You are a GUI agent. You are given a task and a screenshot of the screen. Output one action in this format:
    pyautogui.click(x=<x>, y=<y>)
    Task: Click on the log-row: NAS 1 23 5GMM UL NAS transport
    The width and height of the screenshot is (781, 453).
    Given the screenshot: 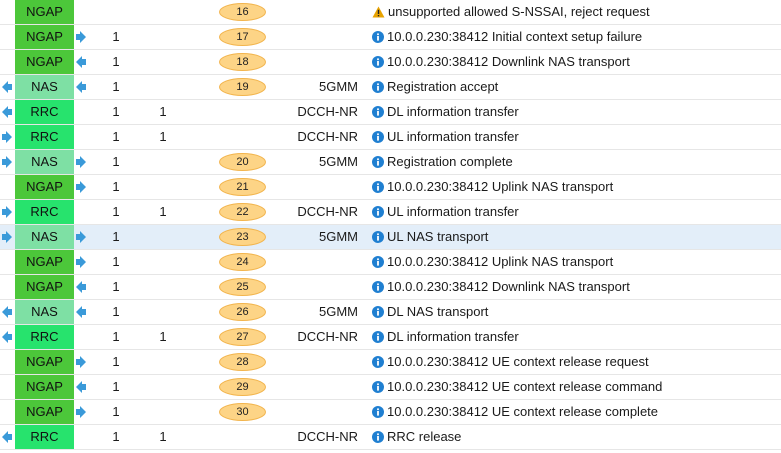 What is the action you would take?
    pyautogui.click(x=390, y=237)
    